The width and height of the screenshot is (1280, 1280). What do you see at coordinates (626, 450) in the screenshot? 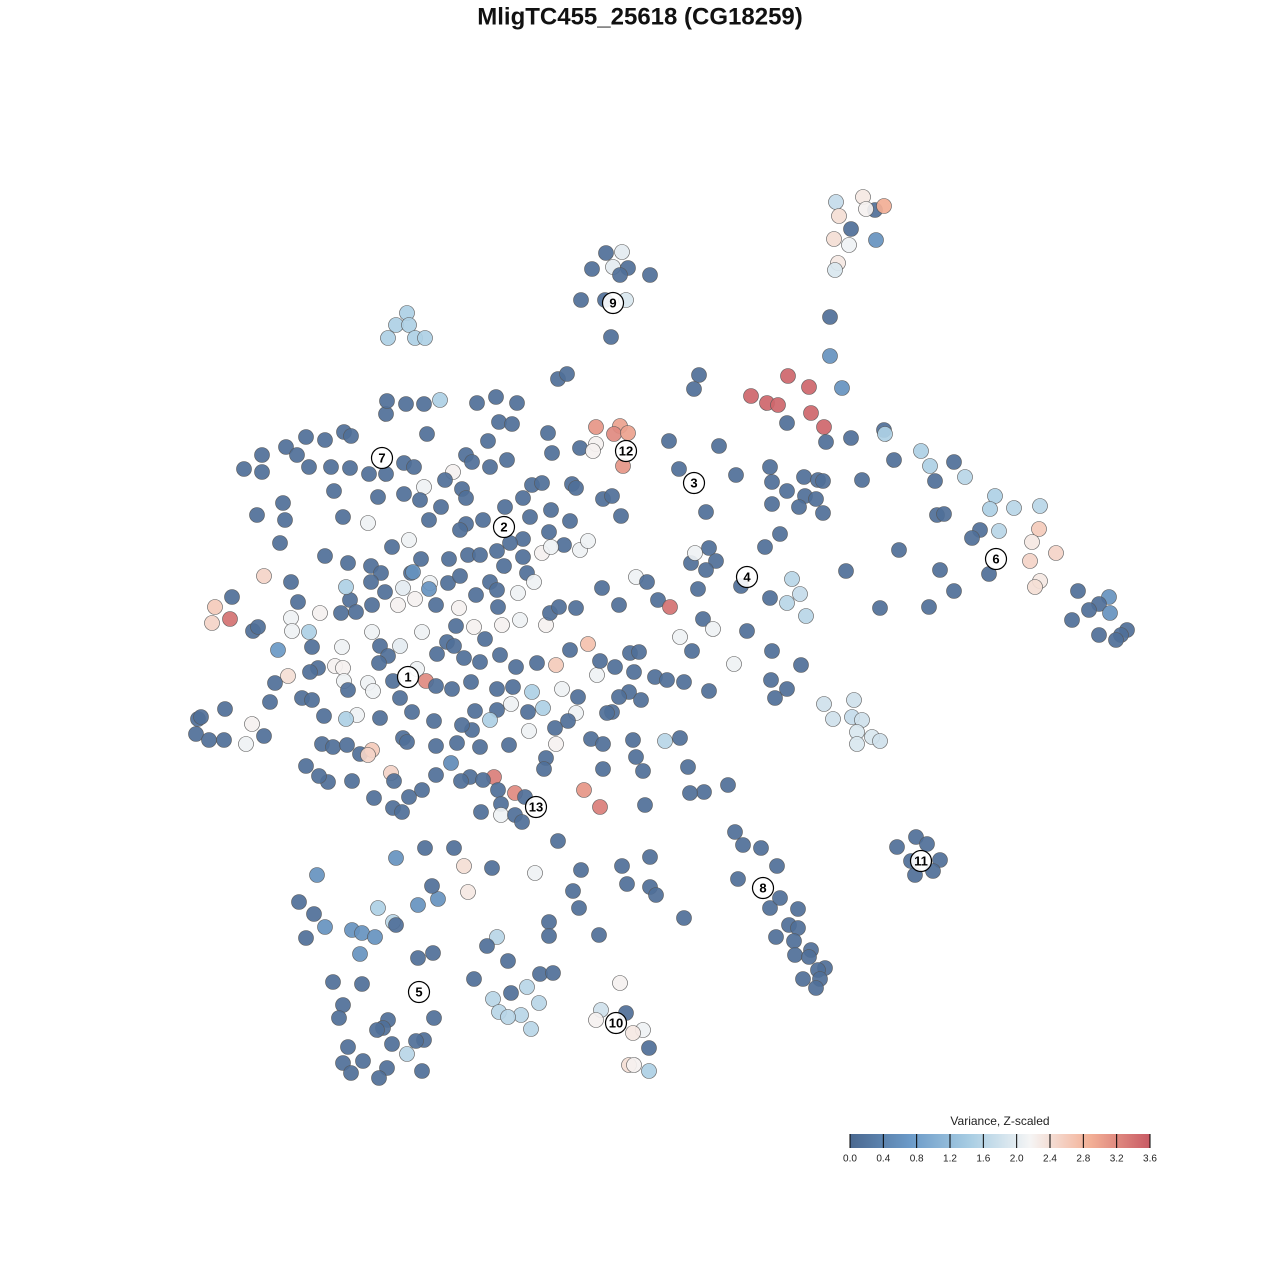
I see `cluster-label: 12` at bounding box center [626, 450].